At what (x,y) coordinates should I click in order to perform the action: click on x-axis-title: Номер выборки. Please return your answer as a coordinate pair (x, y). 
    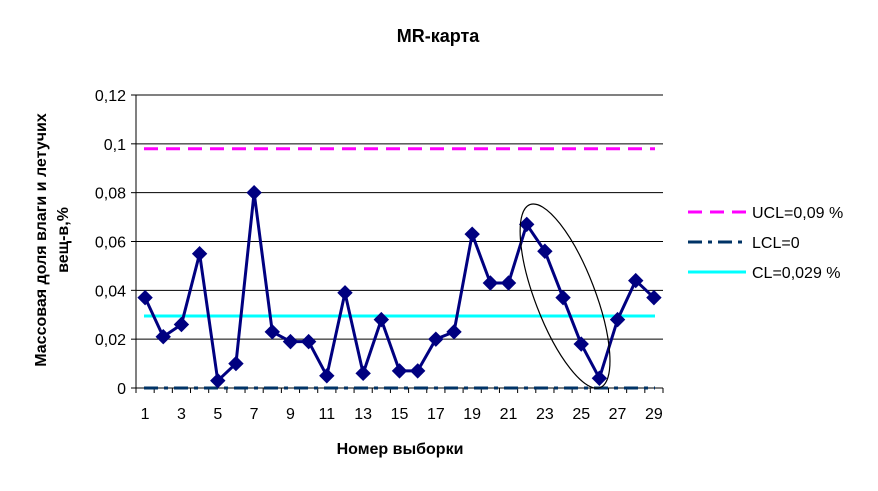
    Looking at the image, I should click on (400, 449).